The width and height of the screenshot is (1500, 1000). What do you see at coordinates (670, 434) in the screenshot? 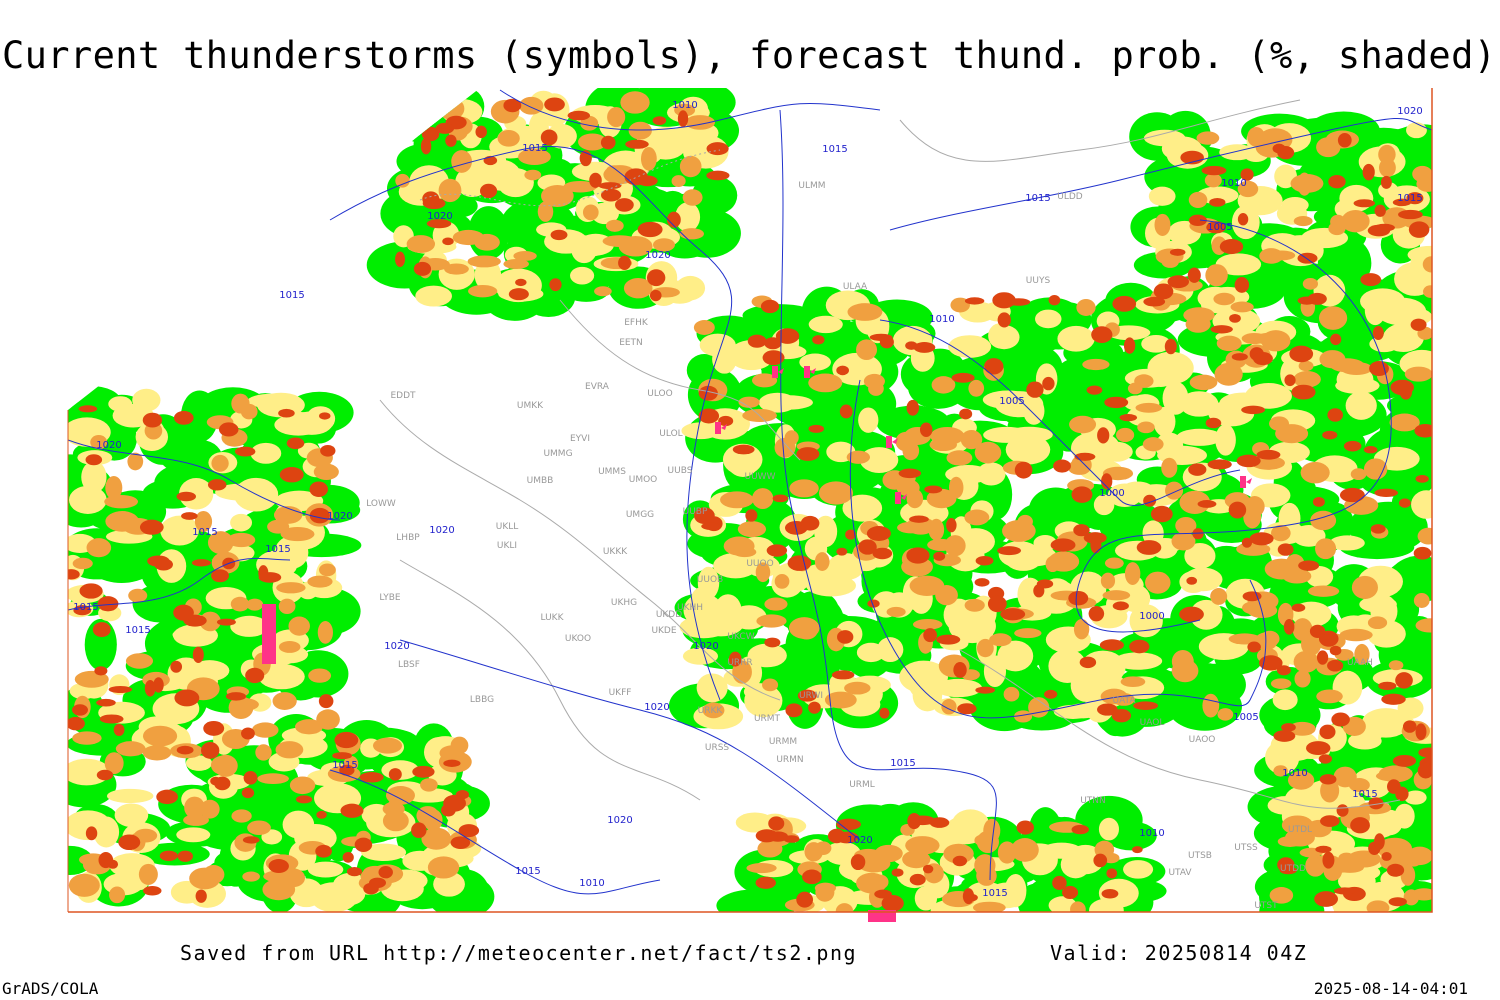
I see `station-code: ULOL` at bounding box center [670, 434].